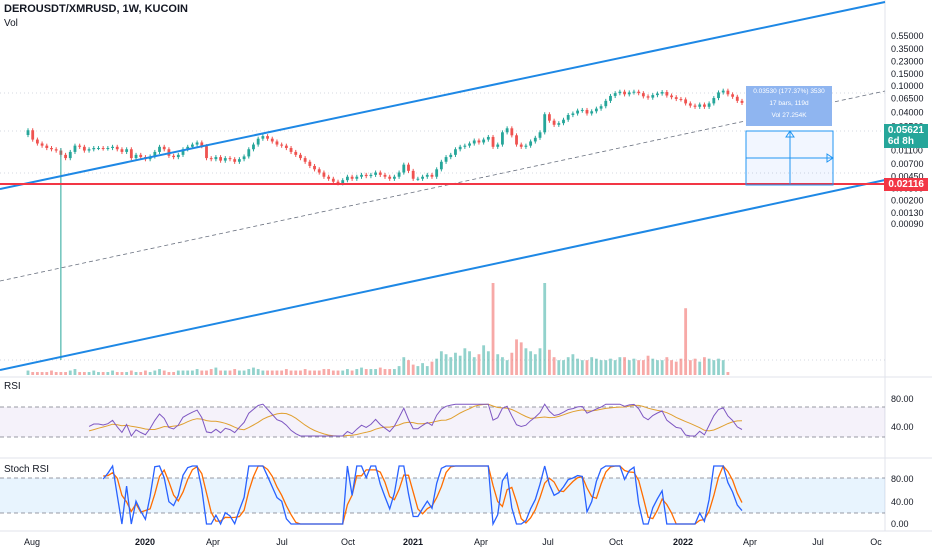  Describe the element at coordinates (789, 116) in the screenshot. I see `measure-volume: Vol 27.254K` at that location.